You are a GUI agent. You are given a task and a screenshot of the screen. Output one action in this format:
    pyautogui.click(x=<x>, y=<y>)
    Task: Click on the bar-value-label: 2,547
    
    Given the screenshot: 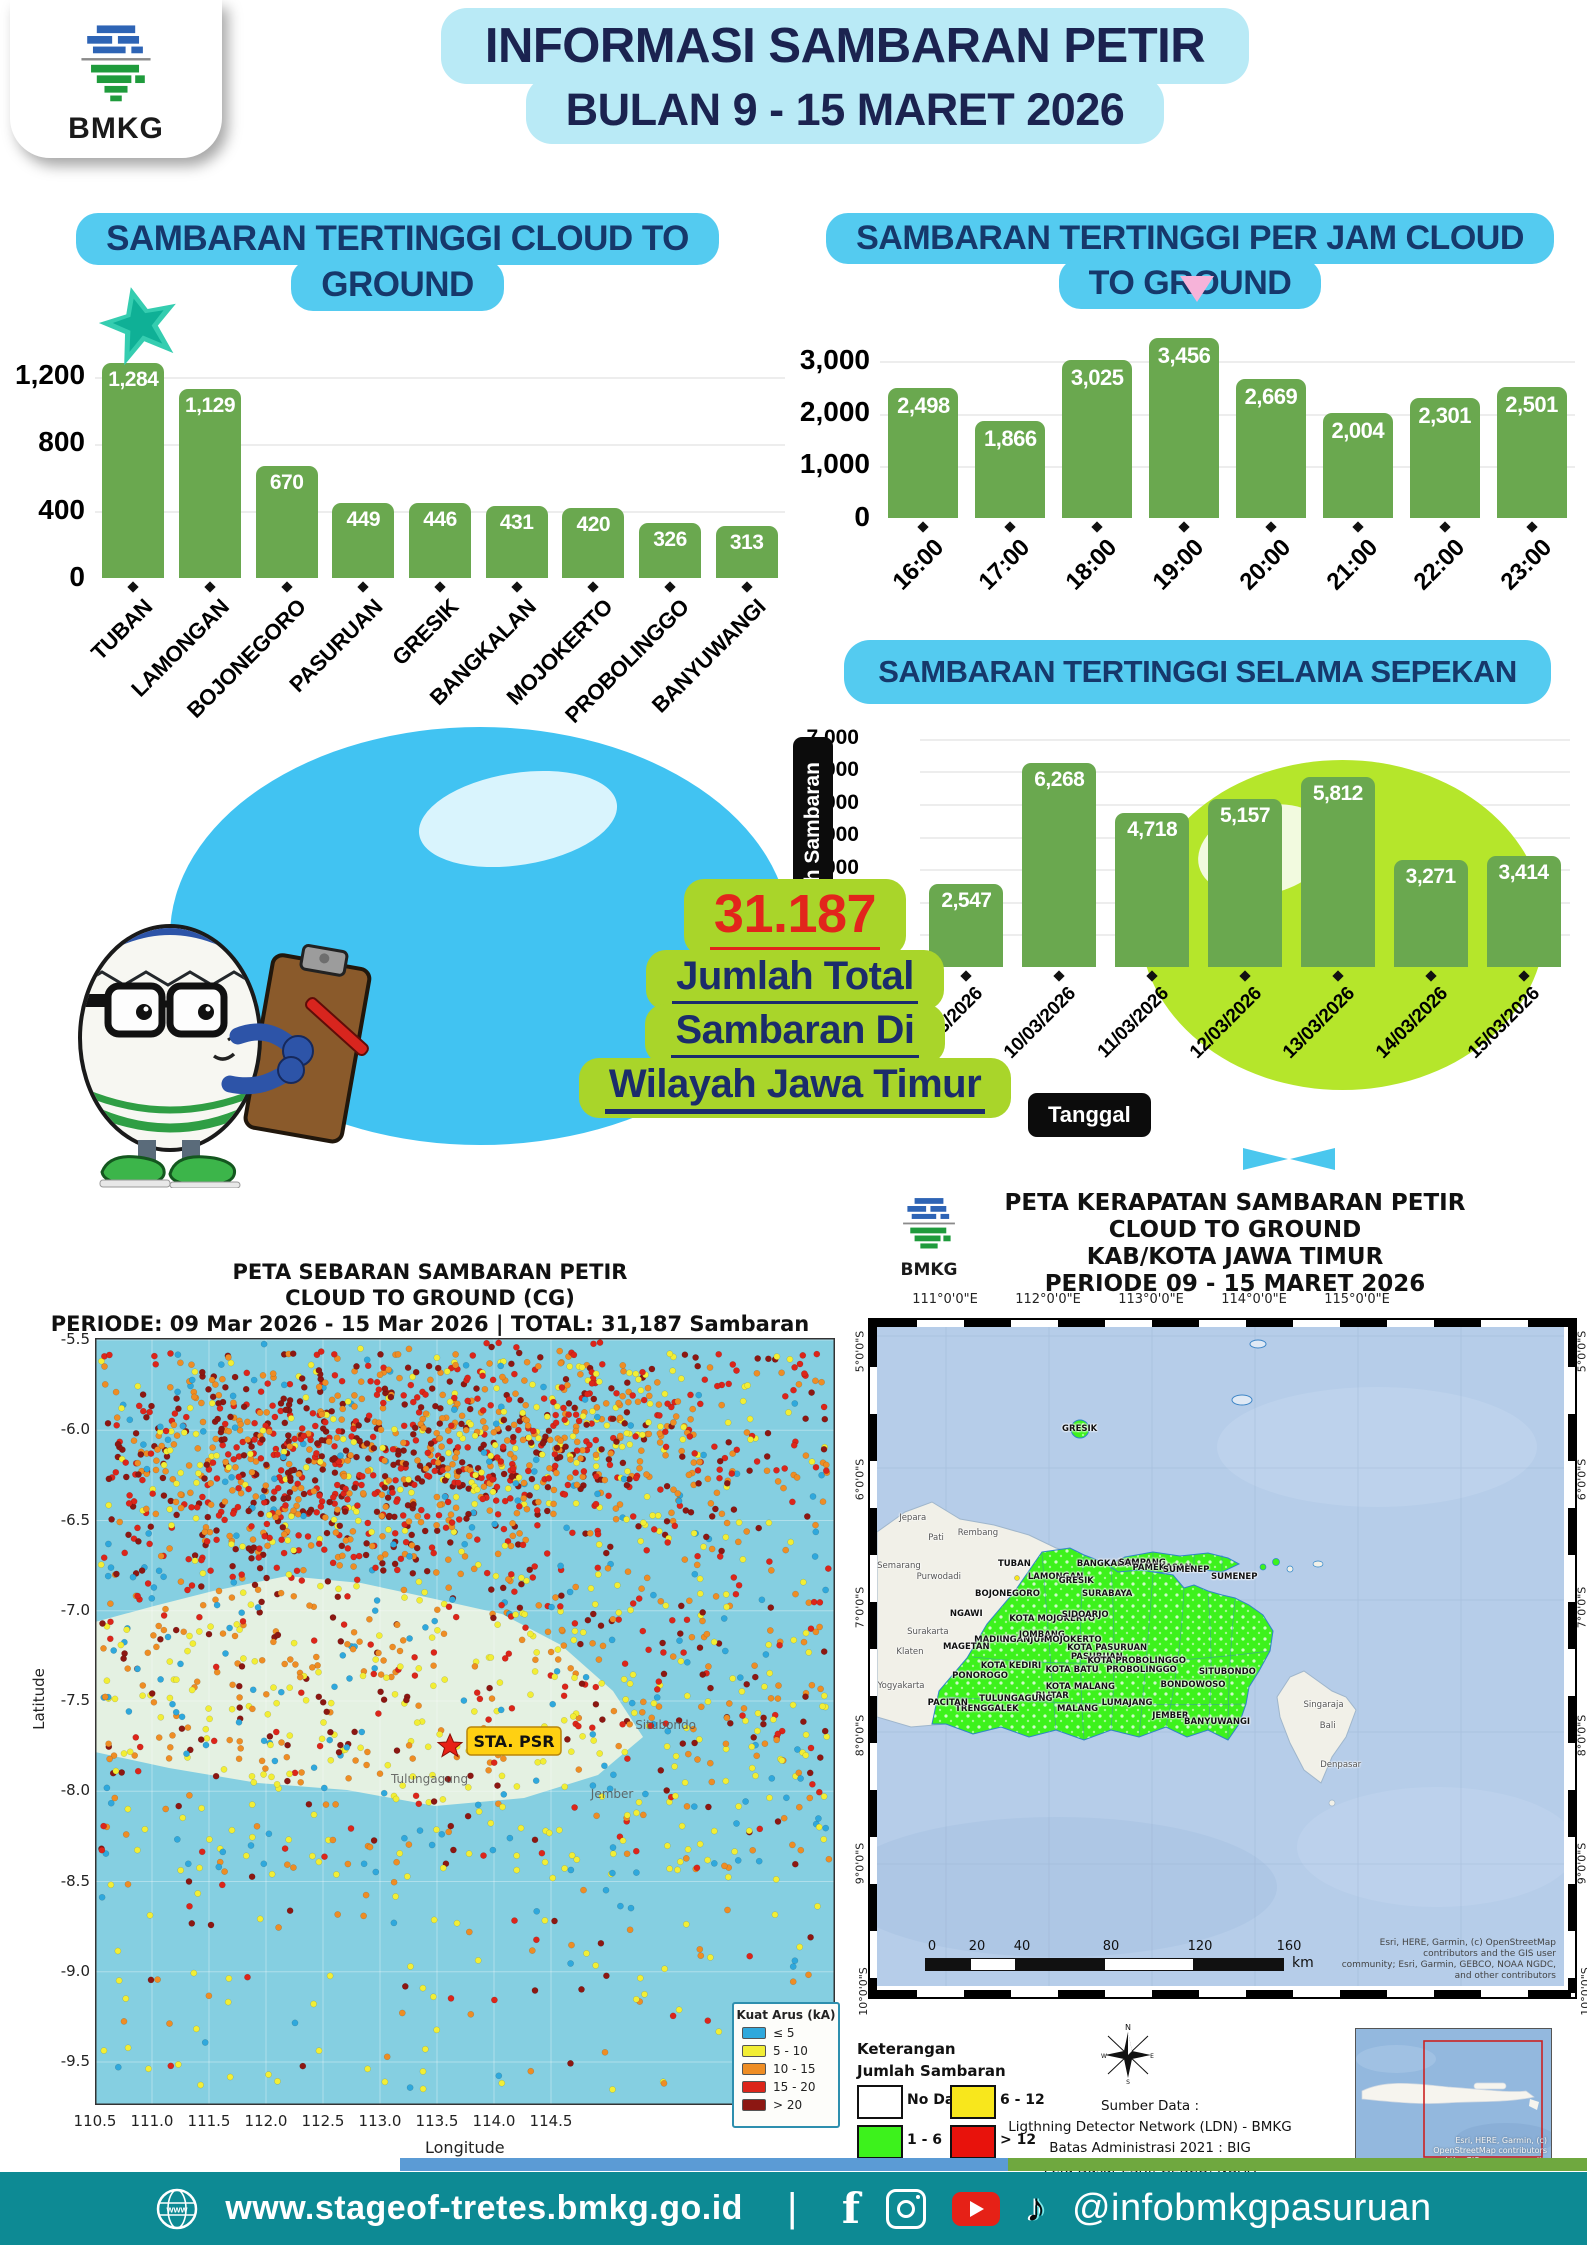 What is the action you would take?
    pyautogui.click(x=966, y=900)
    